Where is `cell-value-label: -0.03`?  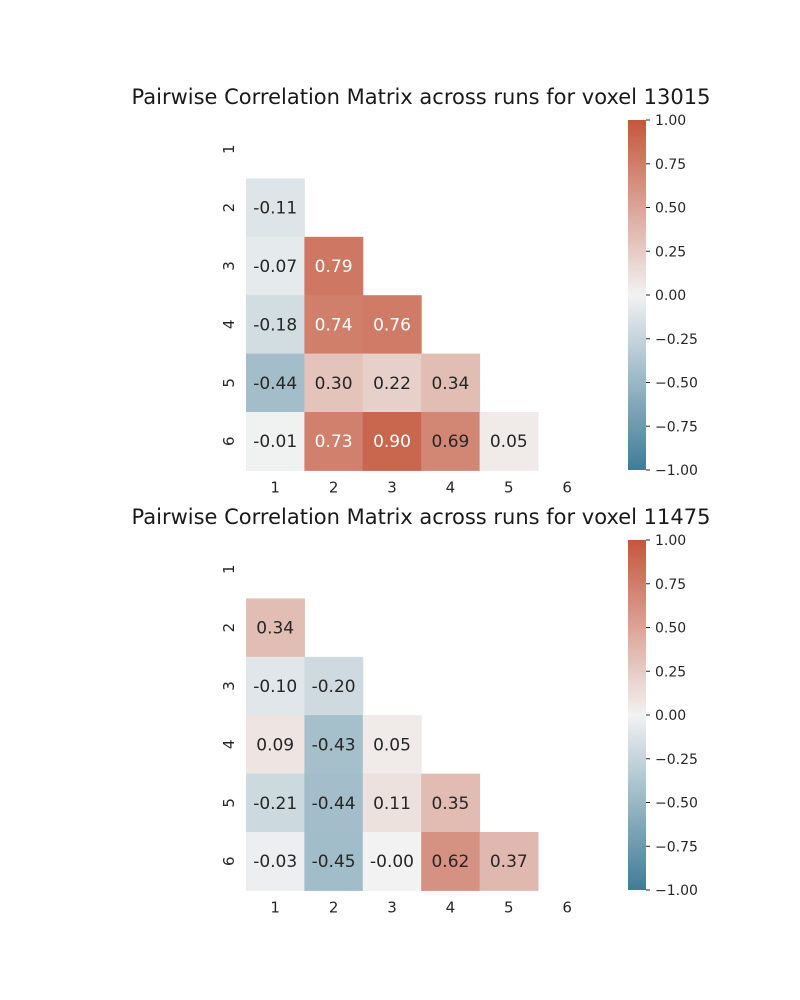 cell-value-label: -0.03 is located at coordinates (275, 862).